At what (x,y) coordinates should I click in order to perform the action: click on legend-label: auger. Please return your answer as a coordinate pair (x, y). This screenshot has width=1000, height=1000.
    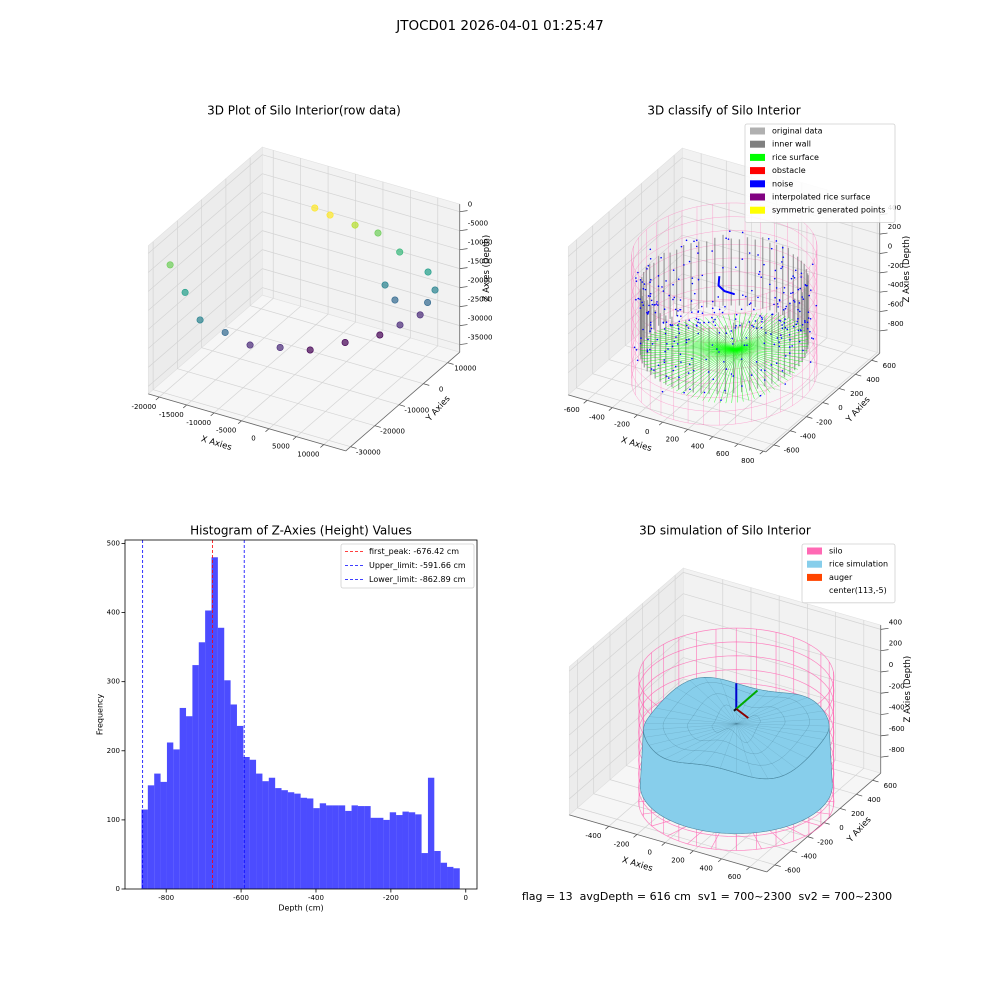
    Looking at the image, I should click on (841, 577).